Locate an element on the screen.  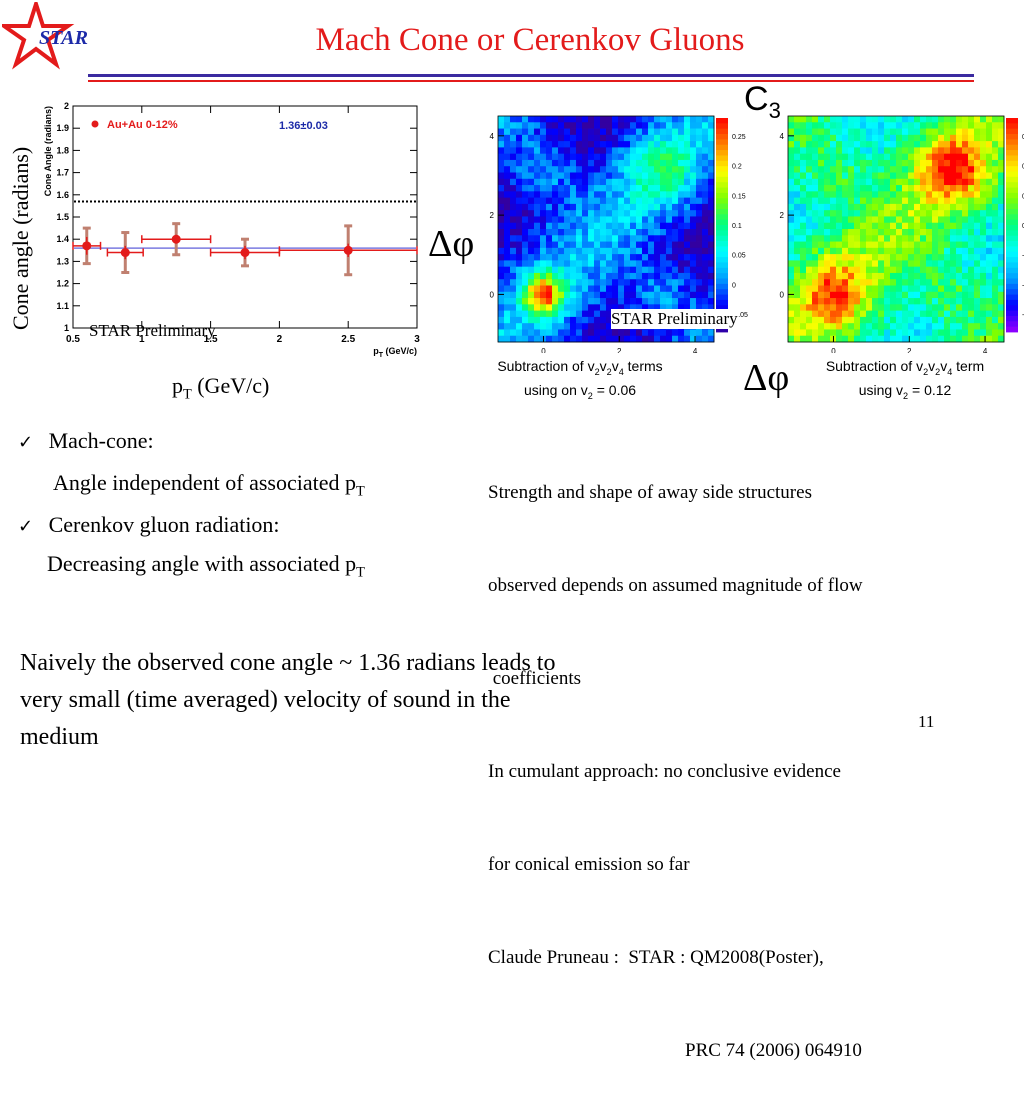
y-tick-label: 1.4 is located at coordinates (62, 239).